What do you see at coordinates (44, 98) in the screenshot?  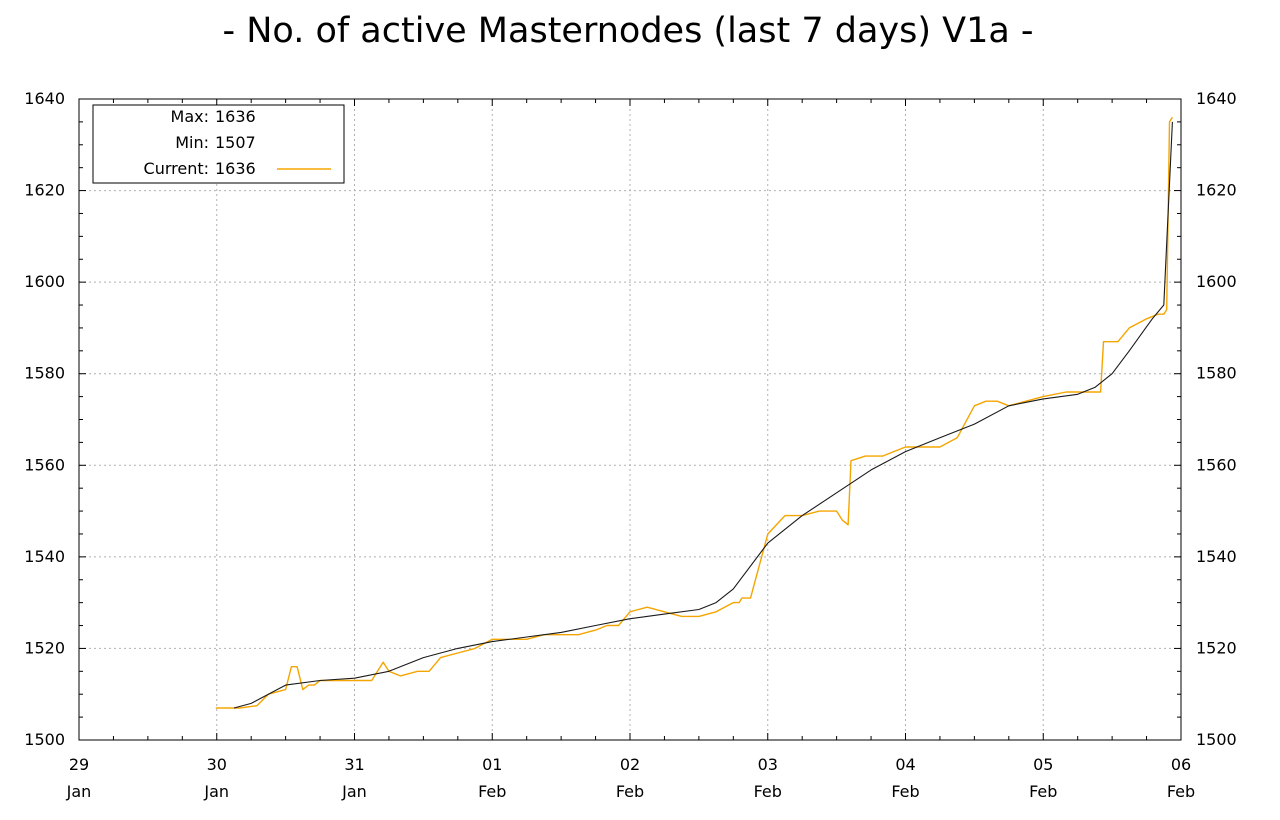 I see `y-tick-label-left: 1640` at bounding box center [44, 98].